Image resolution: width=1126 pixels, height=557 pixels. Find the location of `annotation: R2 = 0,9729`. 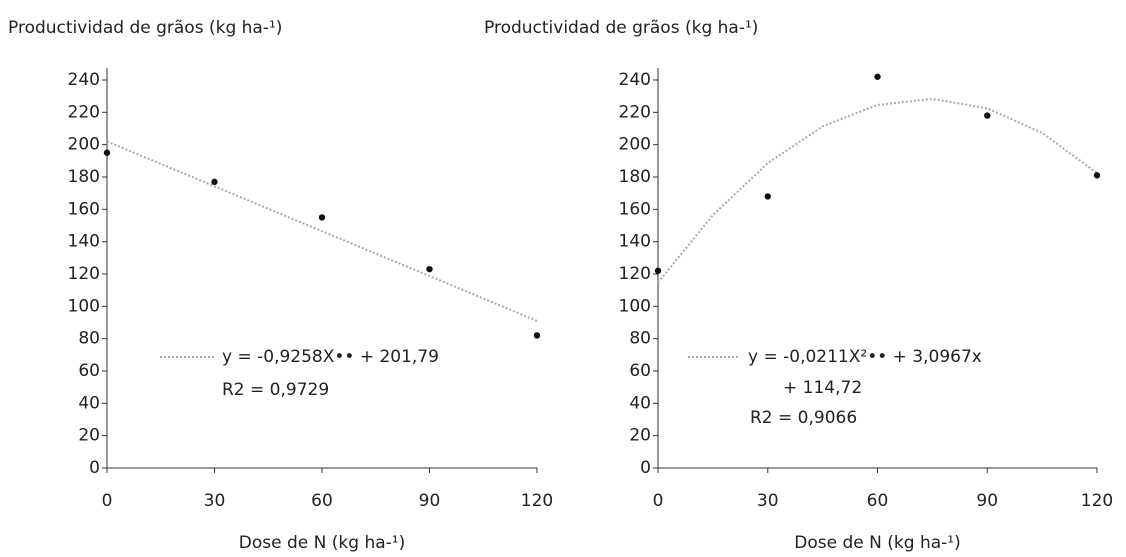

annotation: R2 = 0,9729 is located at coordinates (275, 390).